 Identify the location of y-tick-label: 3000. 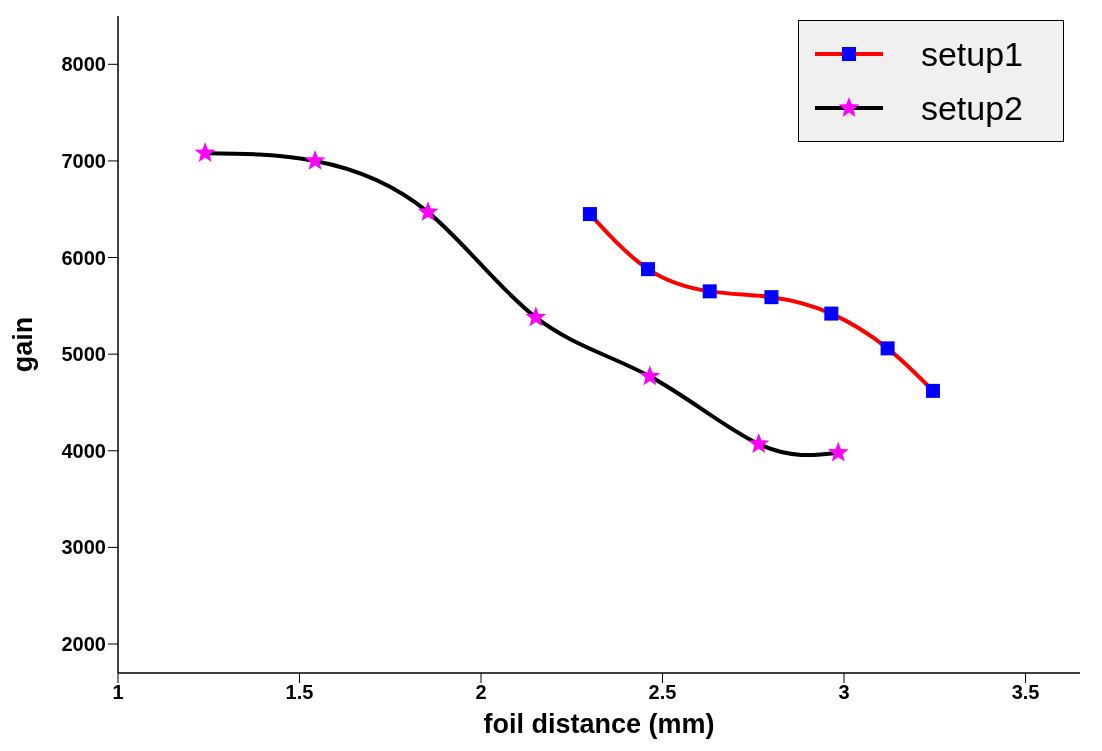
(83, 547).